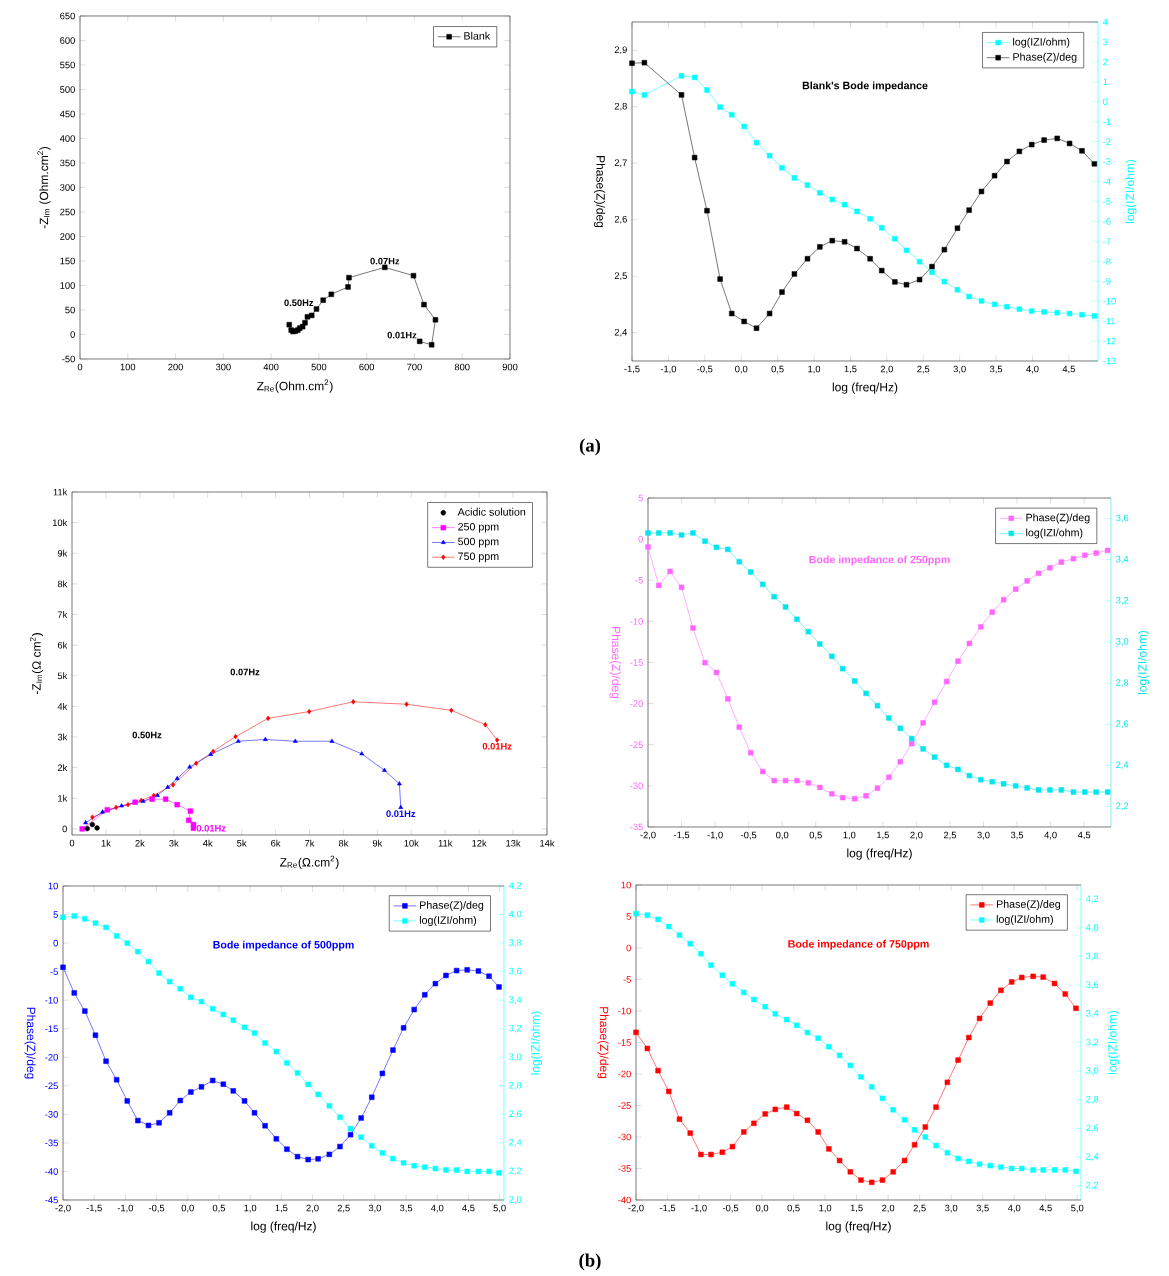  I want to click on y-tick-label: 8k, so click(62, 584).